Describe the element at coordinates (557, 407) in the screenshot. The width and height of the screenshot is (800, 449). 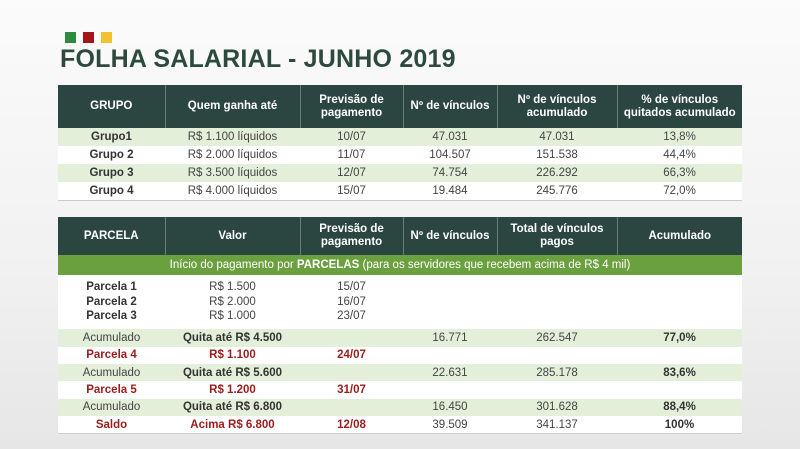
I see `table-cell: 301.628` at that location.